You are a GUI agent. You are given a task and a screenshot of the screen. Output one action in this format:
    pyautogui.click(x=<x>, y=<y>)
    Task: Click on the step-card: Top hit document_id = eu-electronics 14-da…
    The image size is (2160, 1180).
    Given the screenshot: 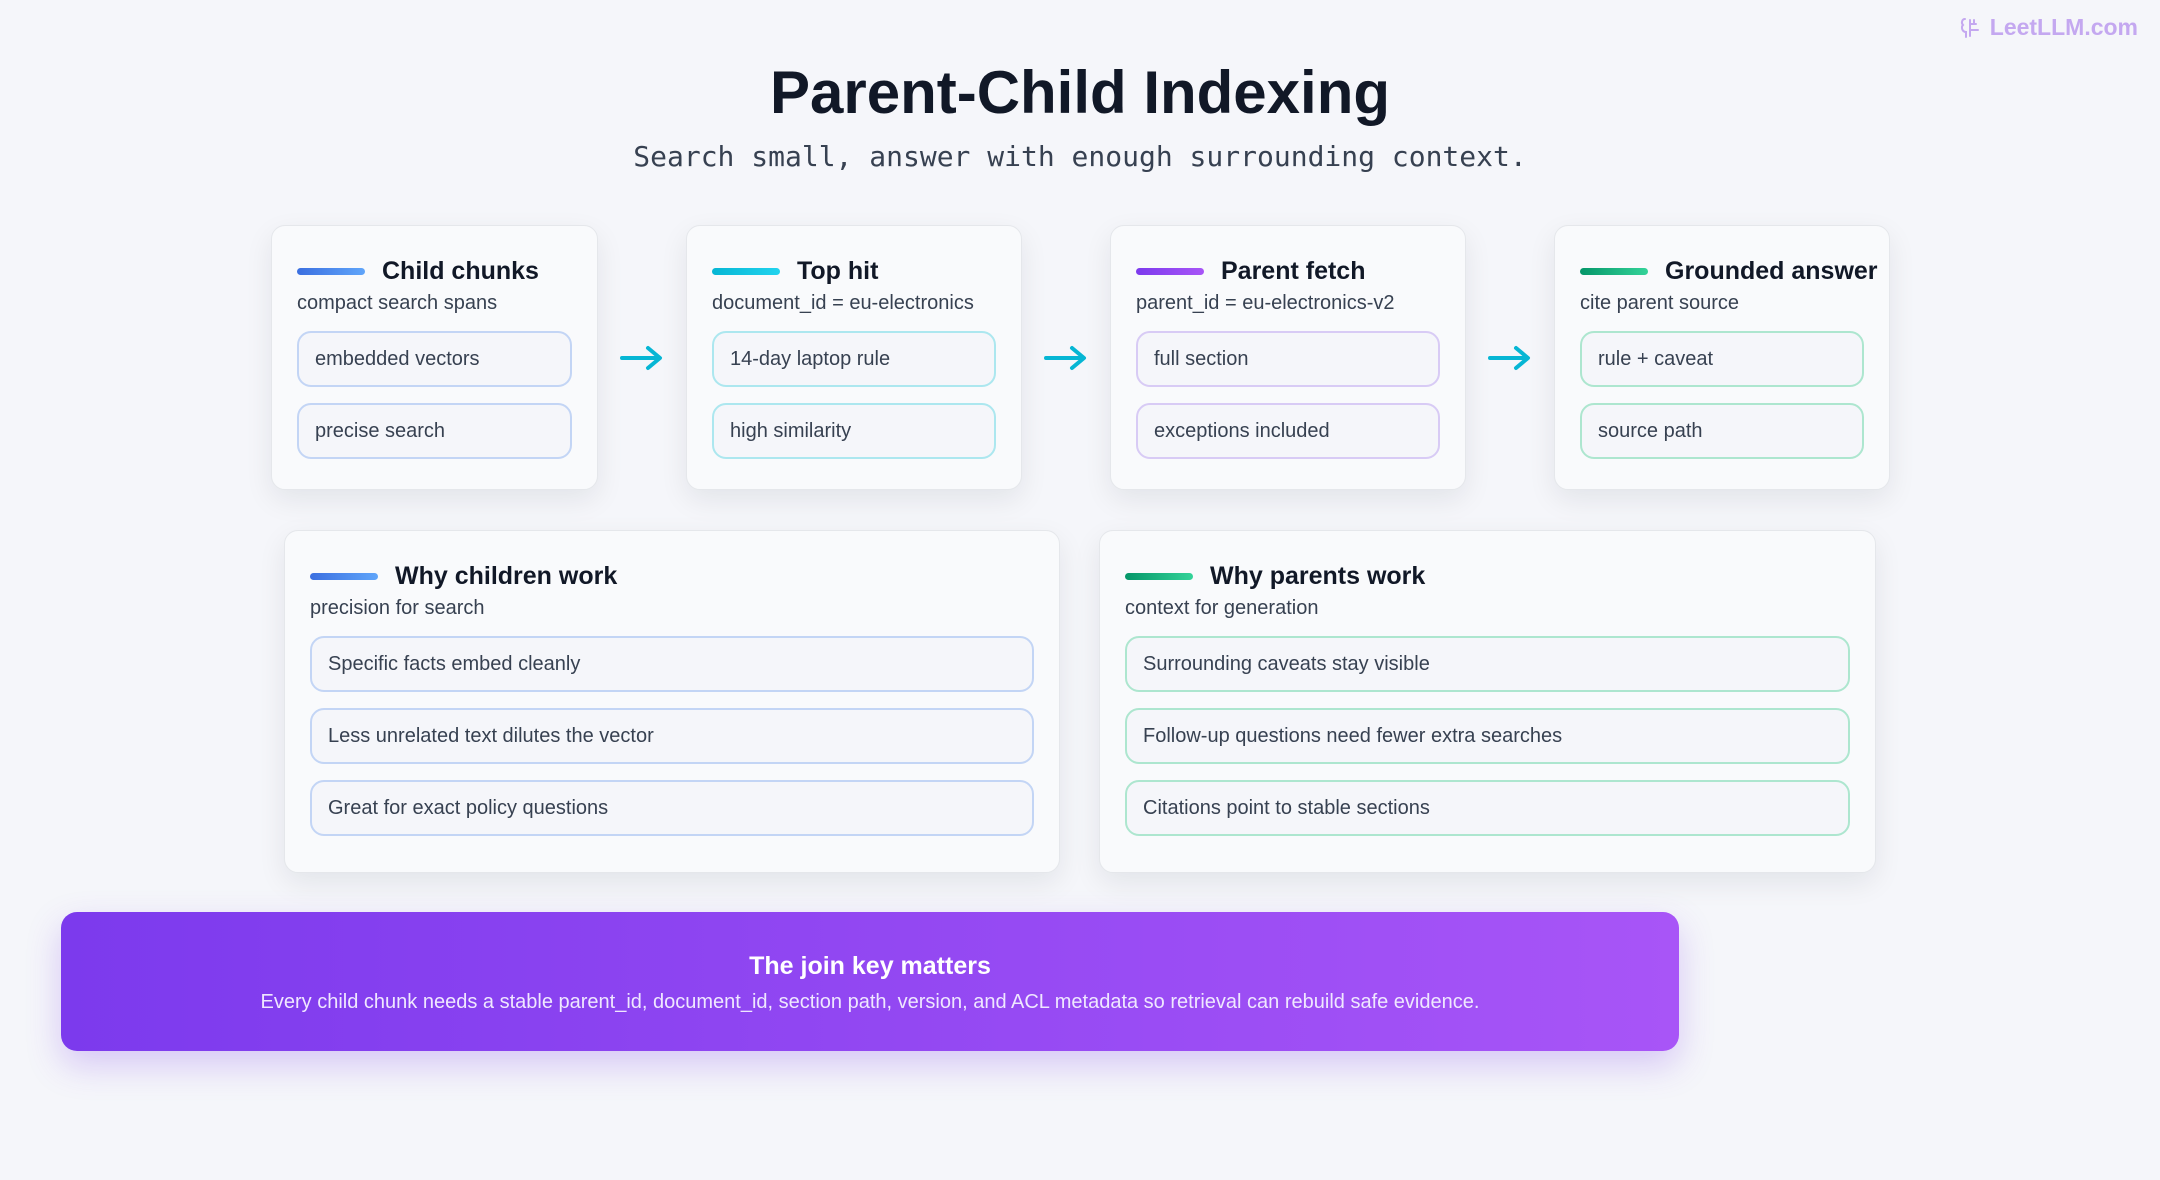 What is the action you would take?
    pyautogui.click(x=854, y=357)
    